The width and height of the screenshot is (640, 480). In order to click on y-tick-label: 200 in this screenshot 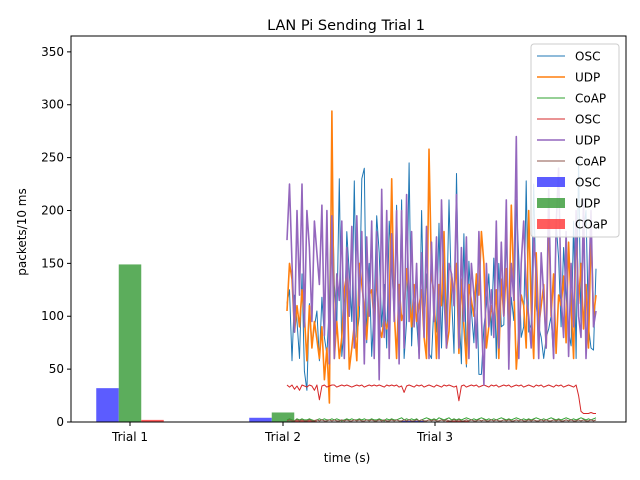, I will do `click(52, 210)`.